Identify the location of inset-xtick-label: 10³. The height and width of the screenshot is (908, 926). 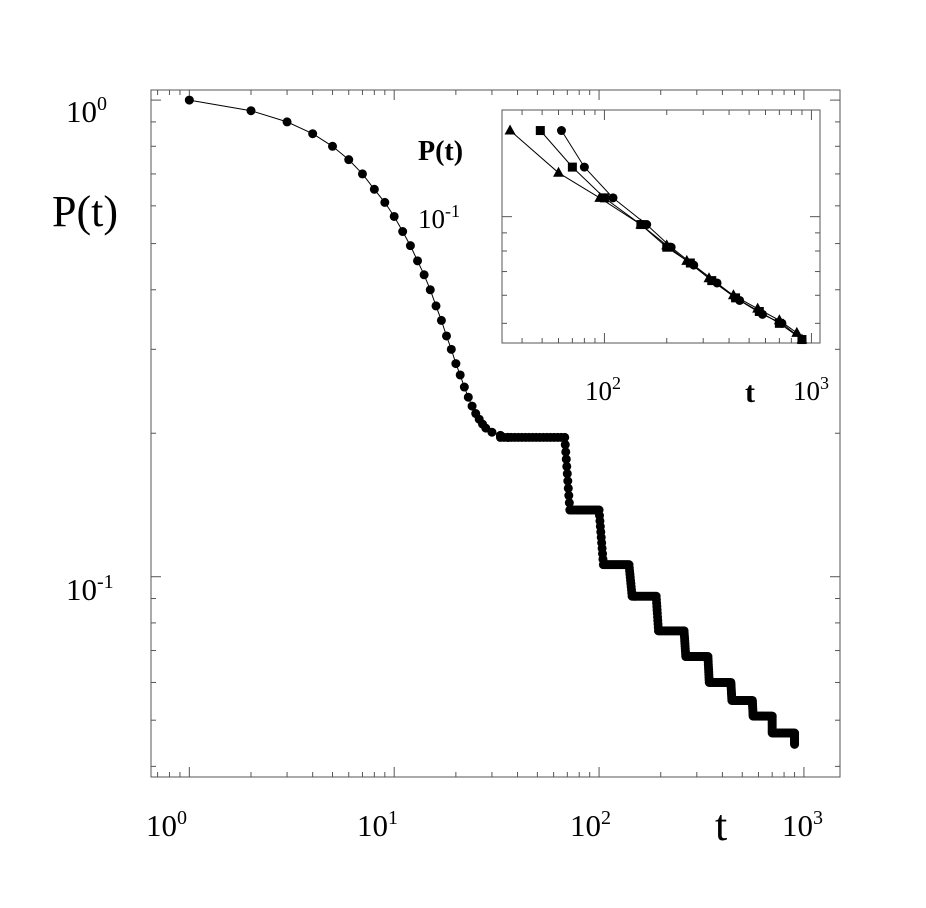
(811, 389).